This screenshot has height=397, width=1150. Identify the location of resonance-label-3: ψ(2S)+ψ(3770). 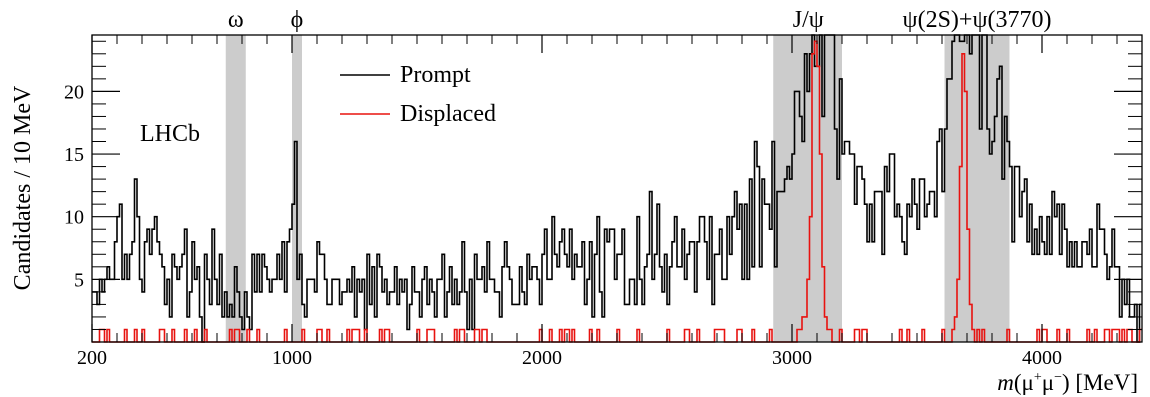
(977, 20).